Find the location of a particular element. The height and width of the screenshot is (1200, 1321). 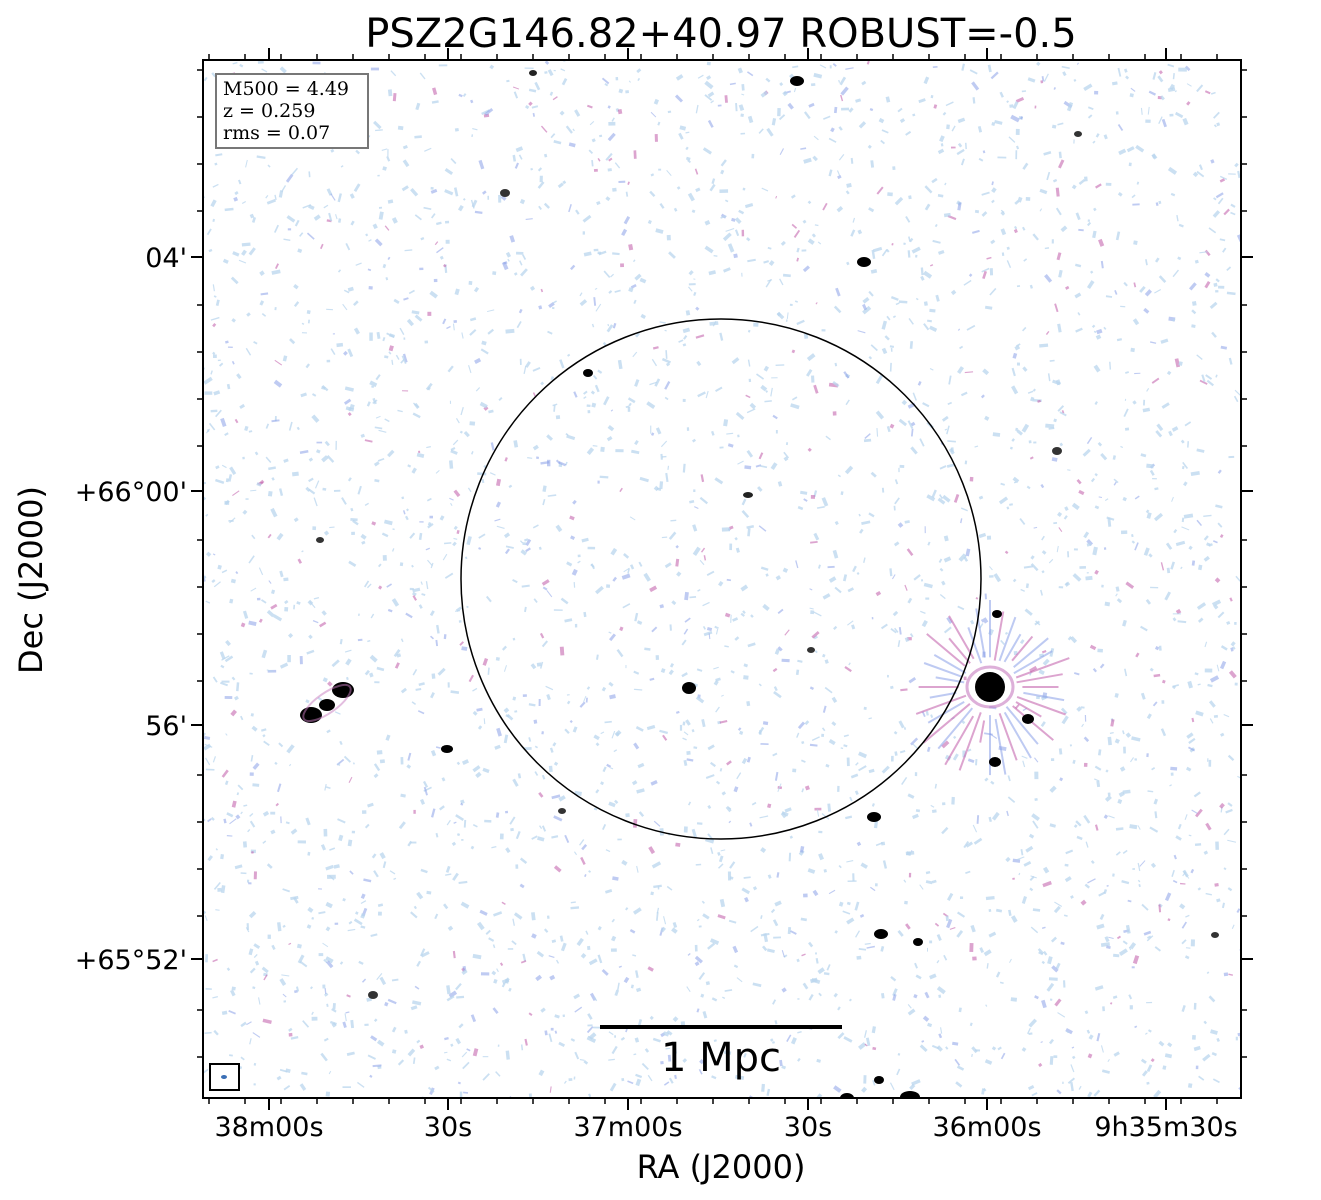

plot-title: PSZ2G146.82+40.97 ROBUST=-0.5 is located at coordinates (720, 34).